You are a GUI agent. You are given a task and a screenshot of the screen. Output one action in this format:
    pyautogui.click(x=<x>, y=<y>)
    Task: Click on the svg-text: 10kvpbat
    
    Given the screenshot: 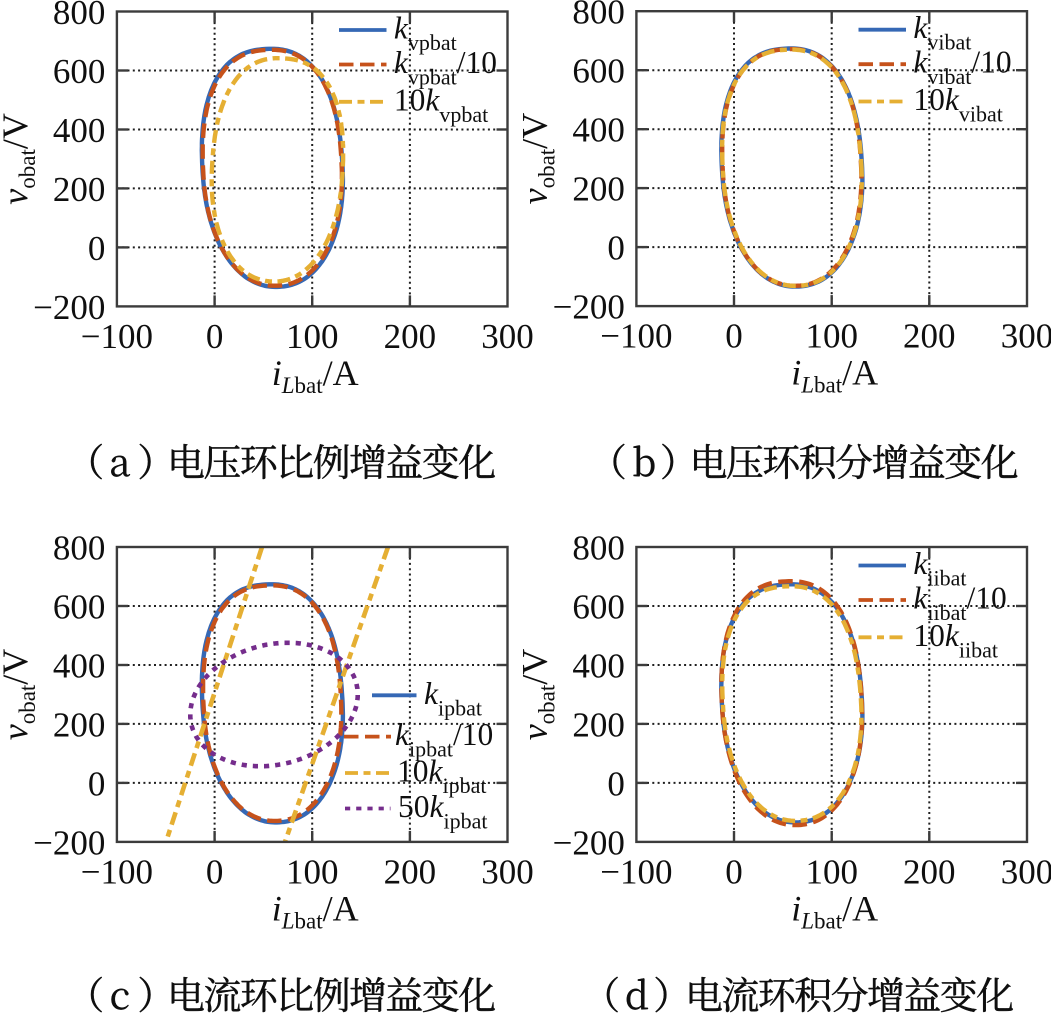 What is the action you would take?
    pyautogui.click(x=441, y=104)
    